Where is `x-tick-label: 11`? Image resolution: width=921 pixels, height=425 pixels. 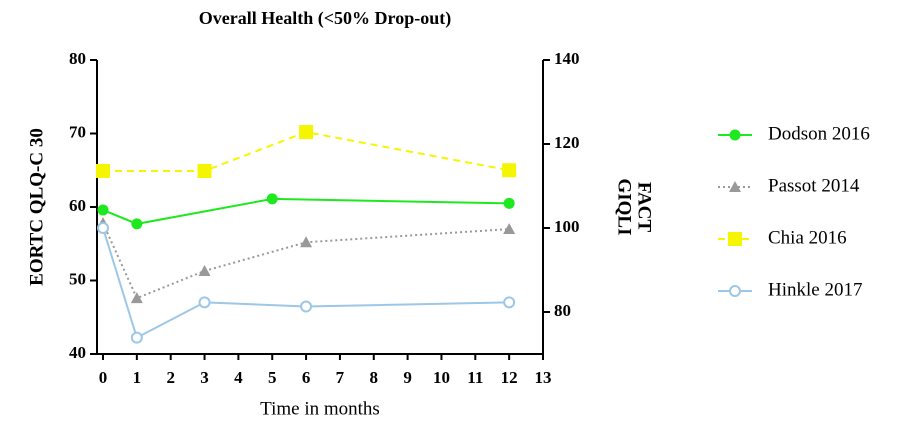 x-tick-label: 11 is located at coordinates (475, 377).